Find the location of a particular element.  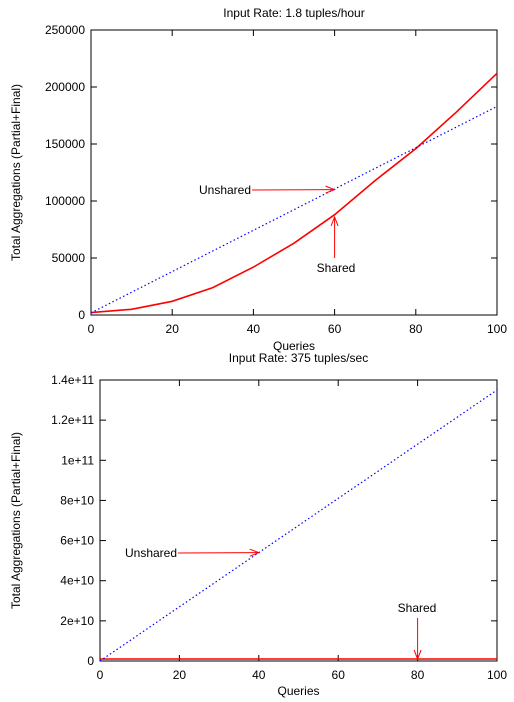

chart-title: Input Rate: 375 tuples/sec is located at coordinates (298, 358).